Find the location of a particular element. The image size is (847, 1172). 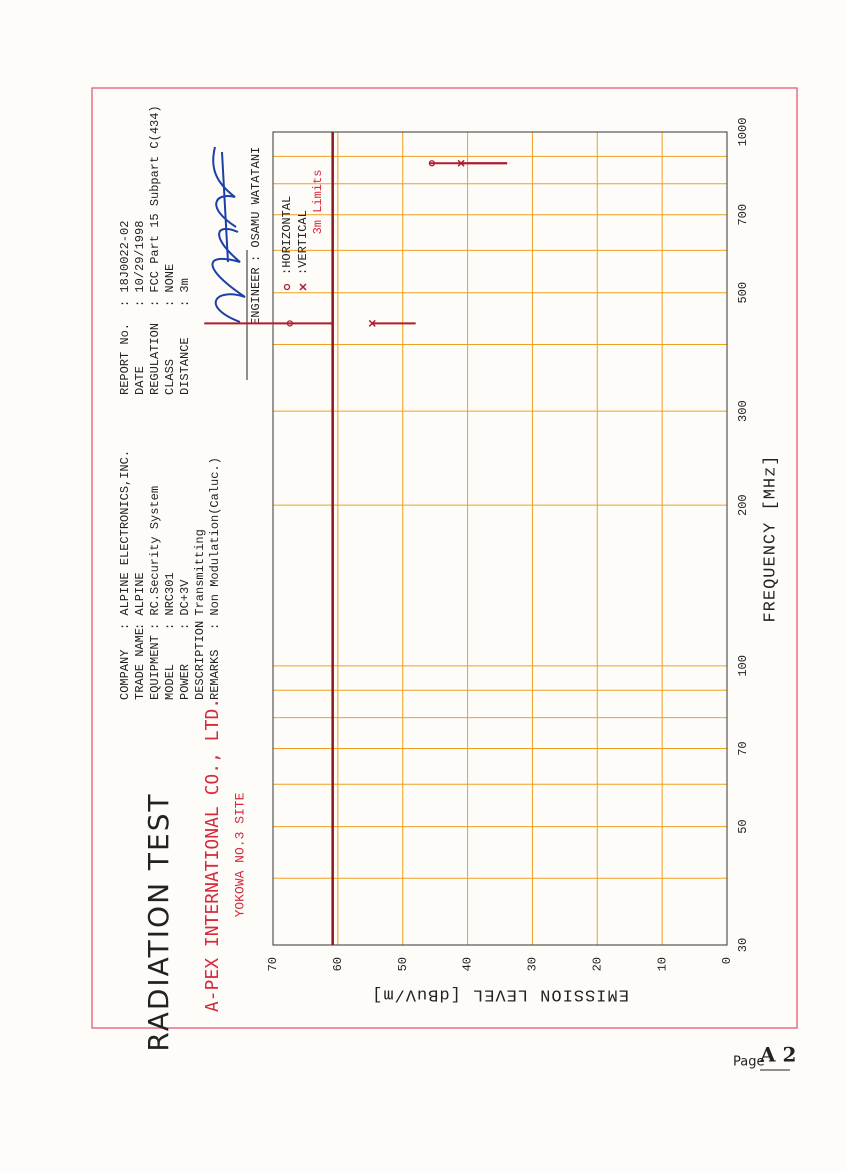

lab-name: A-PEX INTERNATIONAL CO., LTD. is located at coordinates (212, 855).